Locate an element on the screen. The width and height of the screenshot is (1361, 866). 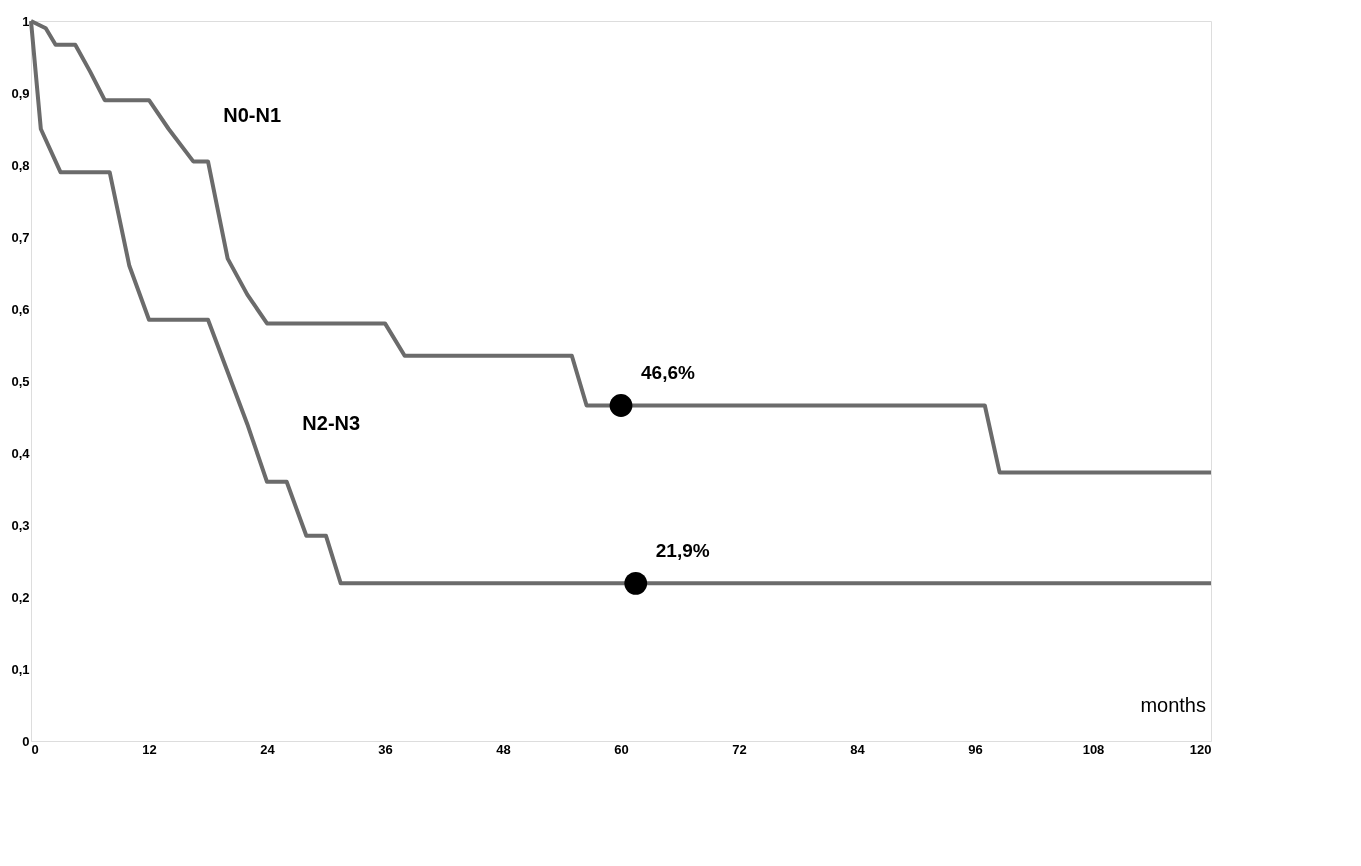
x-tick-label: 96 is located at coordinates (975, 749).